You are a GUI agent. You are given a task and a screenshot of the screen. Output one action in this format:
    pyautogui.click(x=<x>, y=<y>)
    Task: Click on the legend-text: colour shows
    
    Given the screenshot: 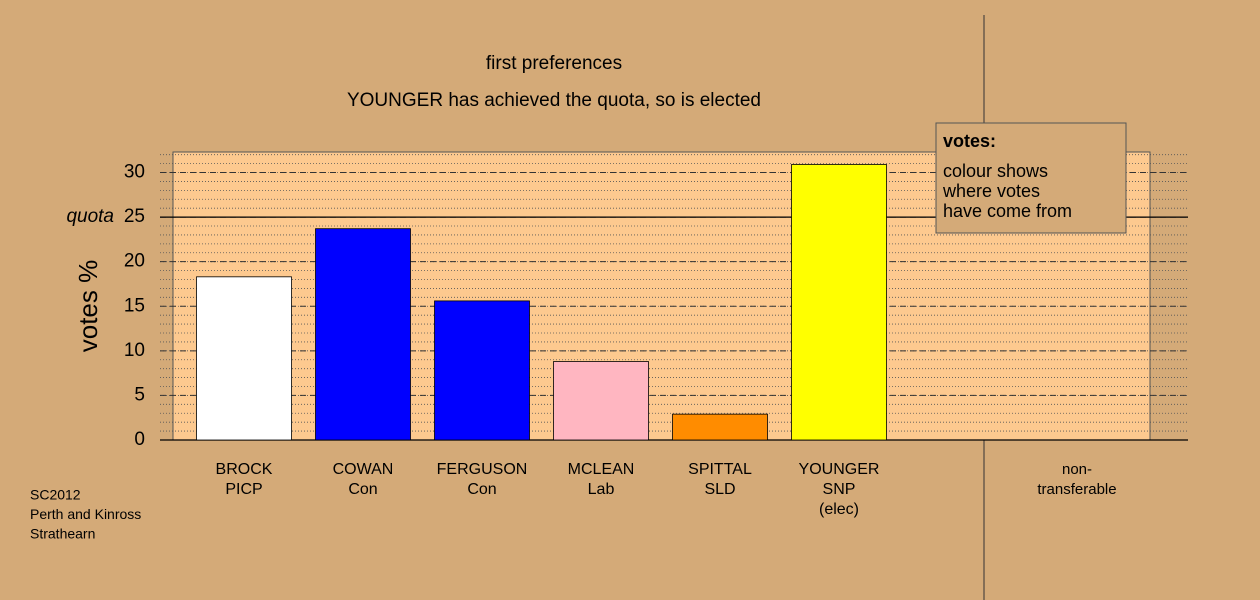 What is the action you would take?
    pyautogui.click(x=995, y=171)
    